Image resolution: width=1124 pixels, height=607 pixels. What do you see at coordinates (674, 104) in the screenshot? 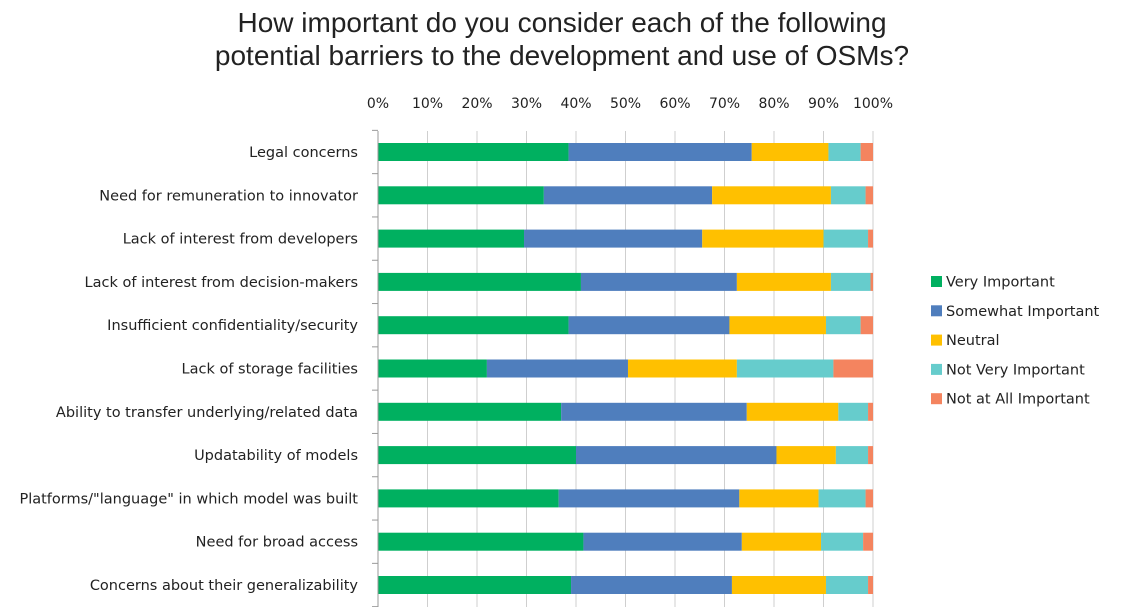
I see `x-tick-label: 60%` at bounding box center [674, 104].